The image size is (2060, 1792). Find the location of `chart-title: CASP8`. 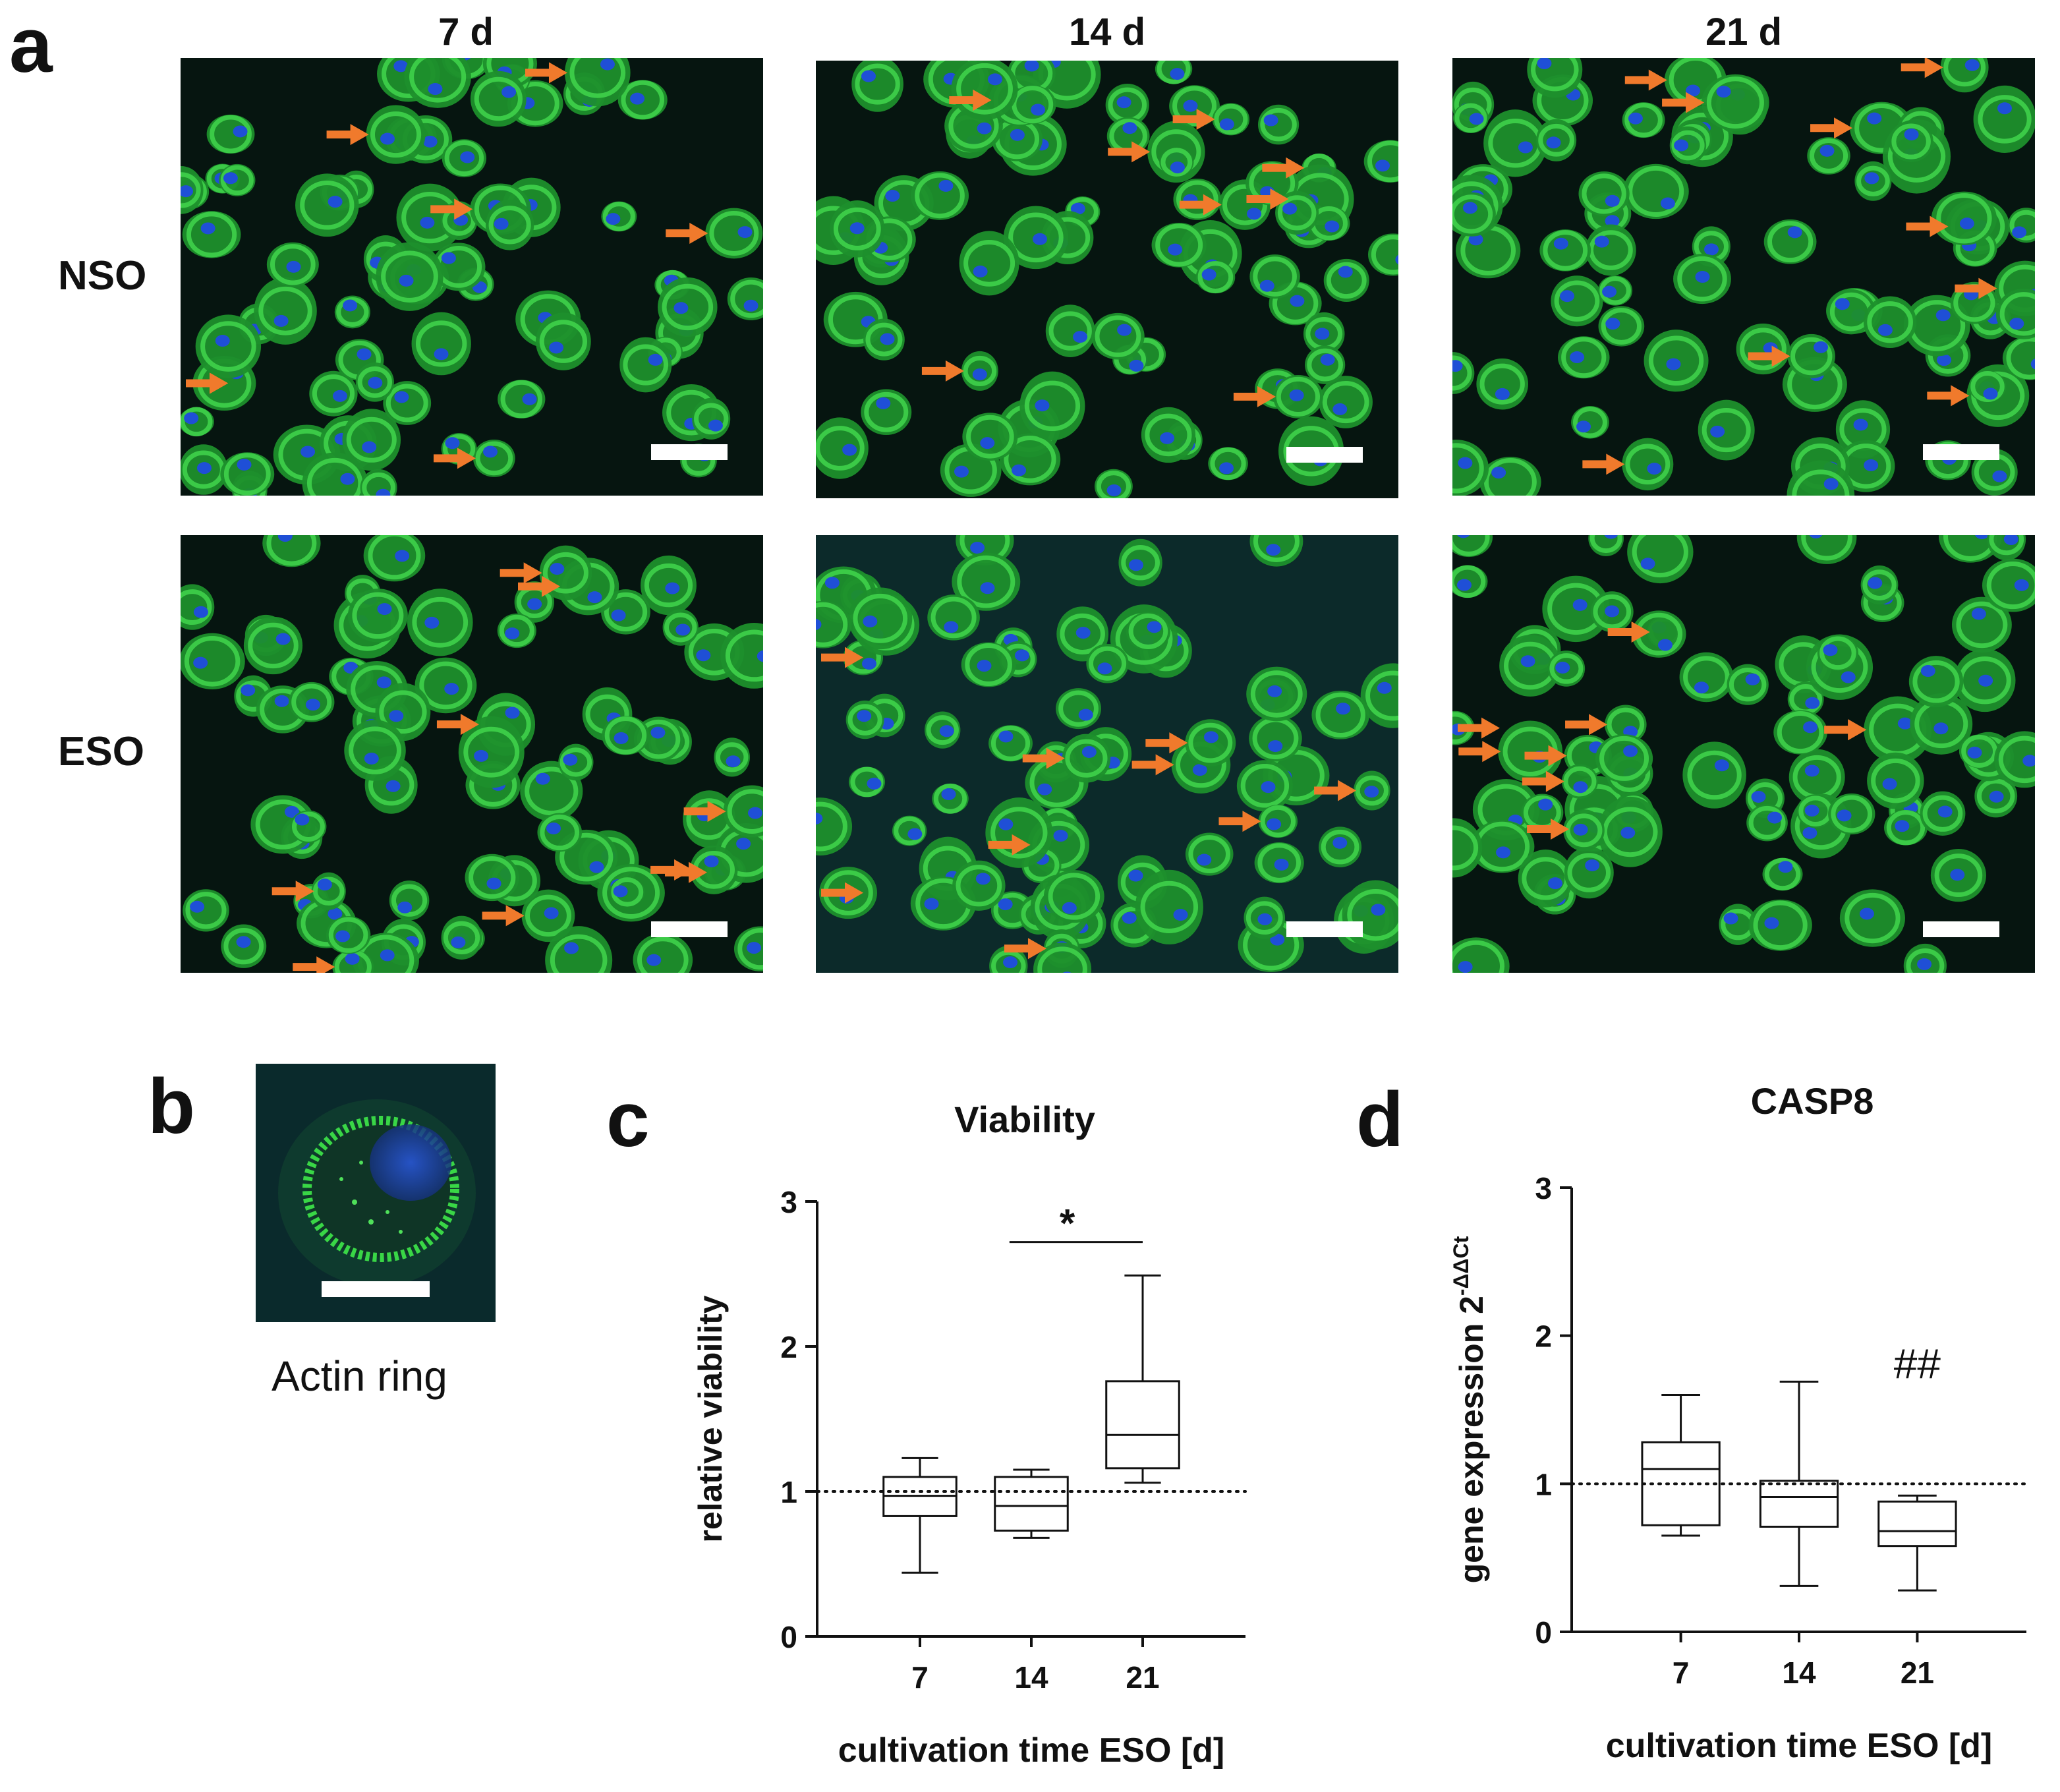

chart-title: CASP8 is located at coordinates (1812, 1101).